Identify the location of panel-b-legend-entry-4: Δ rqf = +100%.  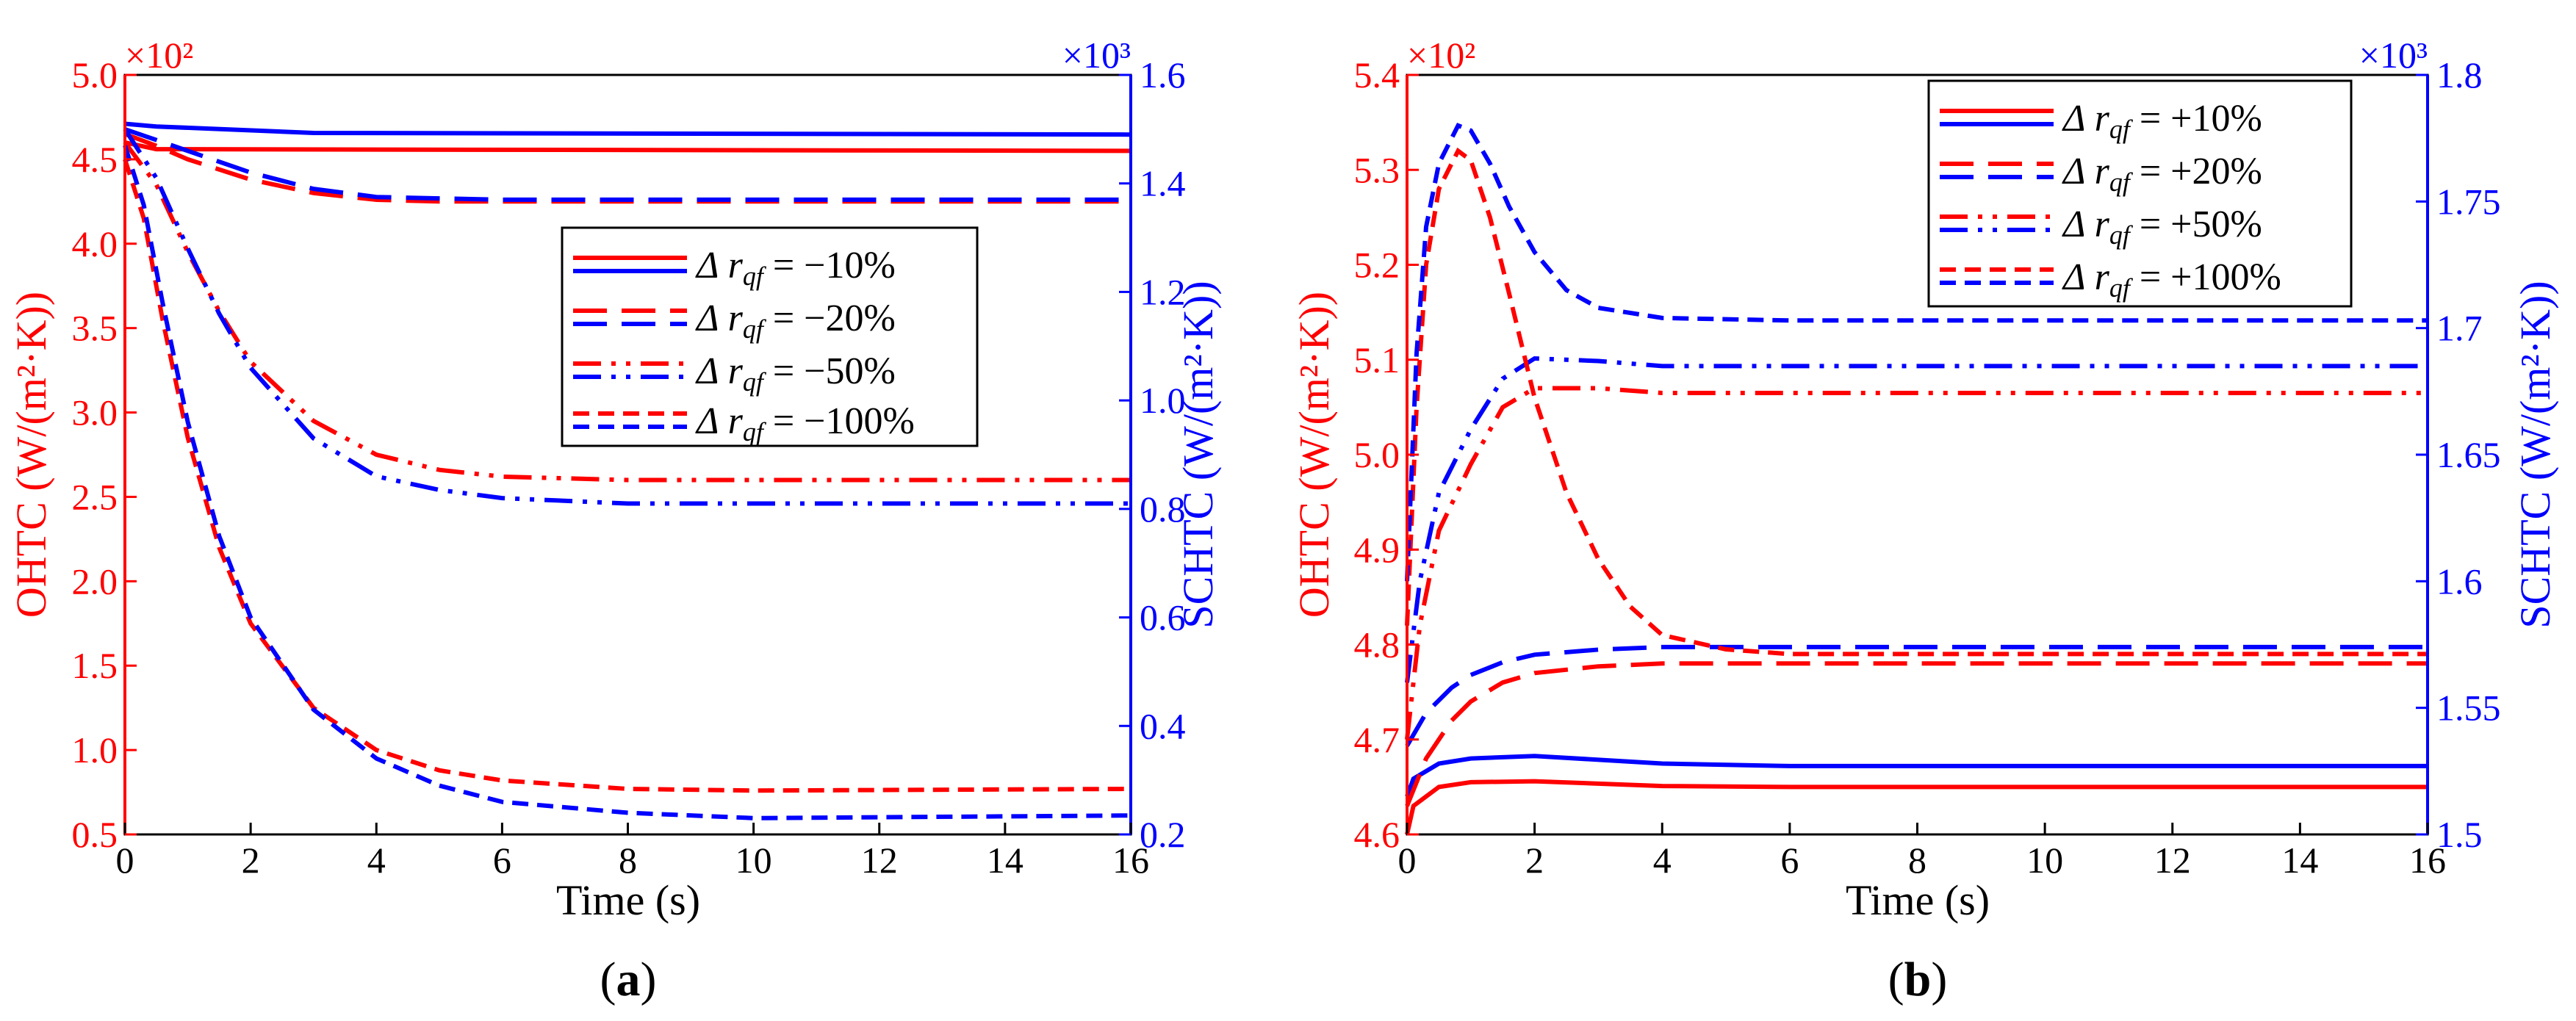
(2171, 279).